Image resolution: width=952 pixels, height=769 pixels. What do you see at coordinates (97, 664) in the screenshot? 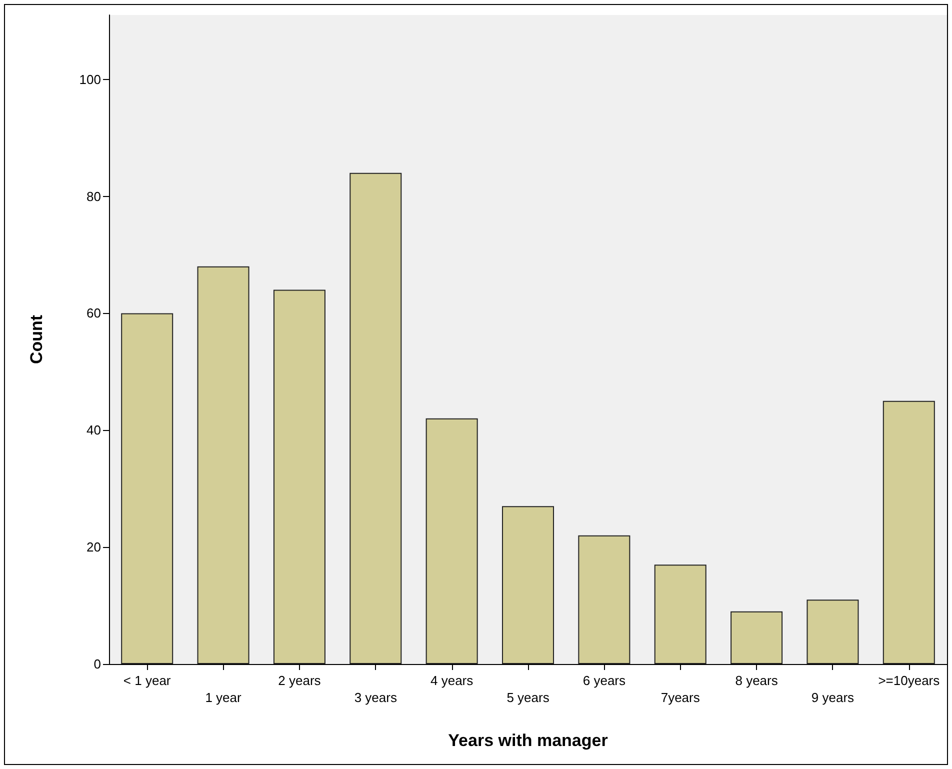
I see `y-tick-label: 0` at bounding box center [97, 664].